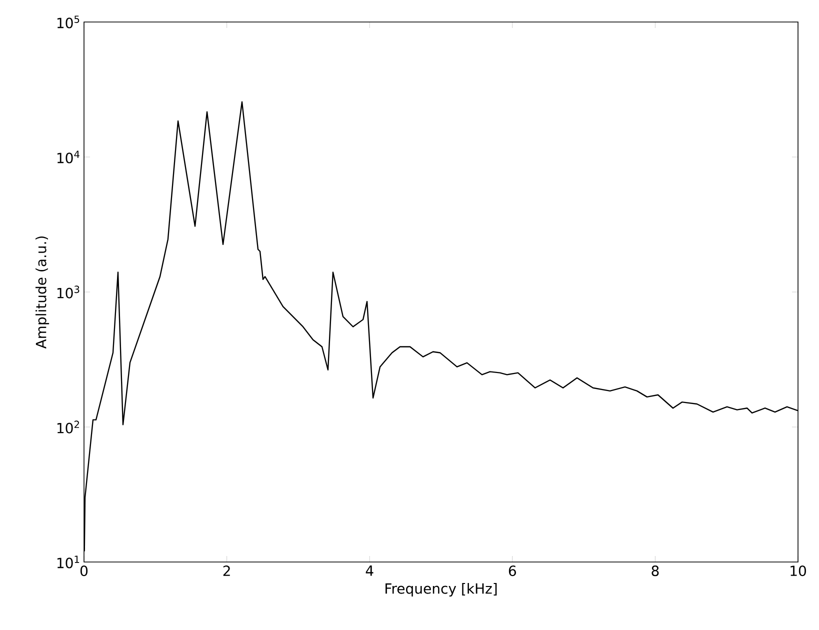 The height and width of the screenshot is (630, 819). I want to click on x-tick-label: 8, so click(655, 571).